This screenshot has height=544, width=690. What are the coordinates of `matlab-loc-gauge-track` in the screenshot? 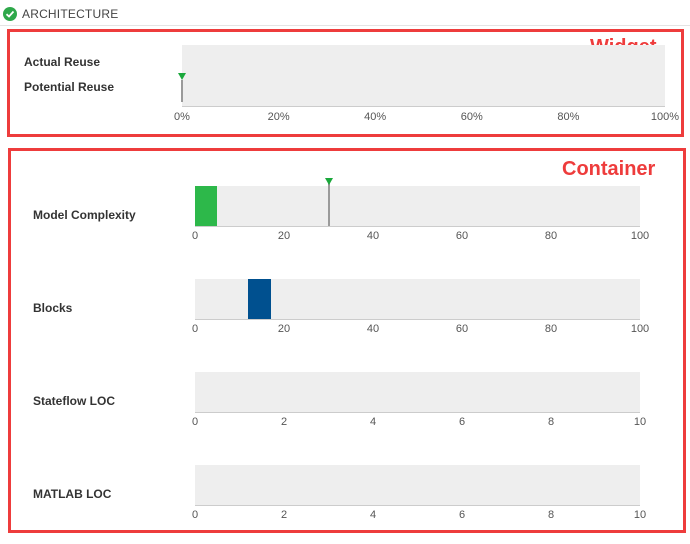 It's located at (417, 485).